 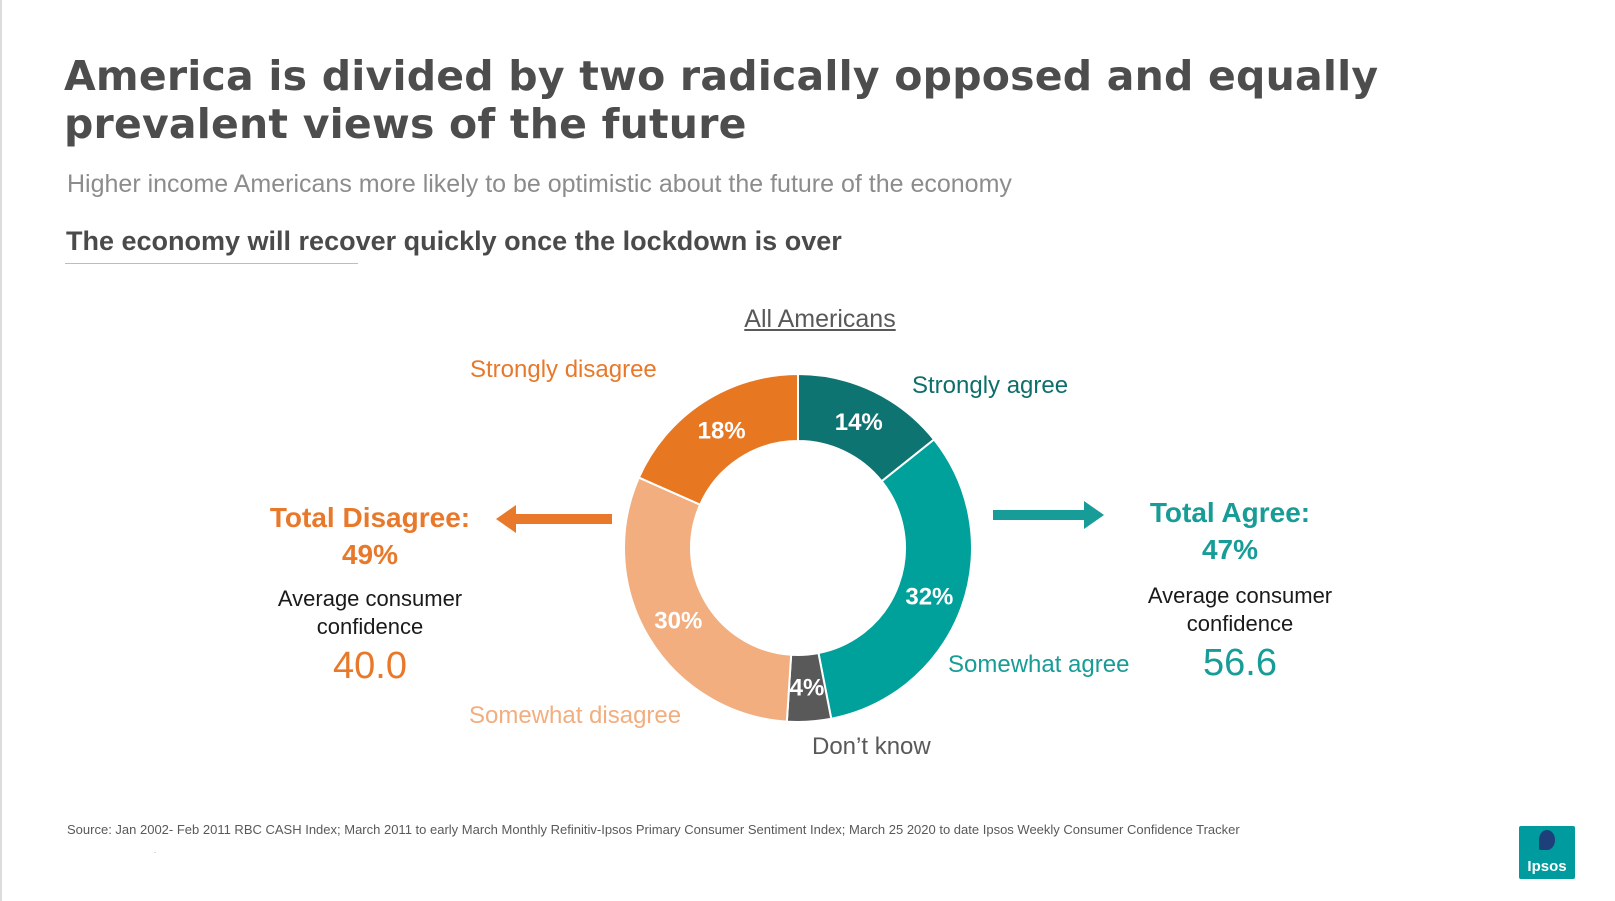 I want to click on confidence-value-disagree: 40.0, so click(x=370, y=666).